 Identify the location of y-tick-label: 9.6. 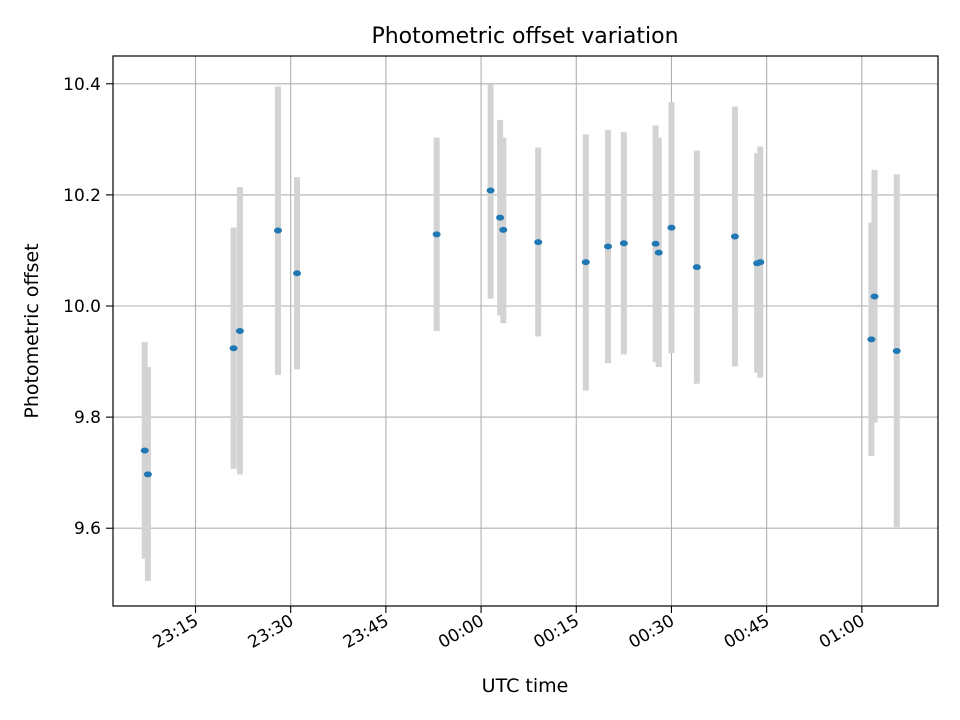
(87, 529).